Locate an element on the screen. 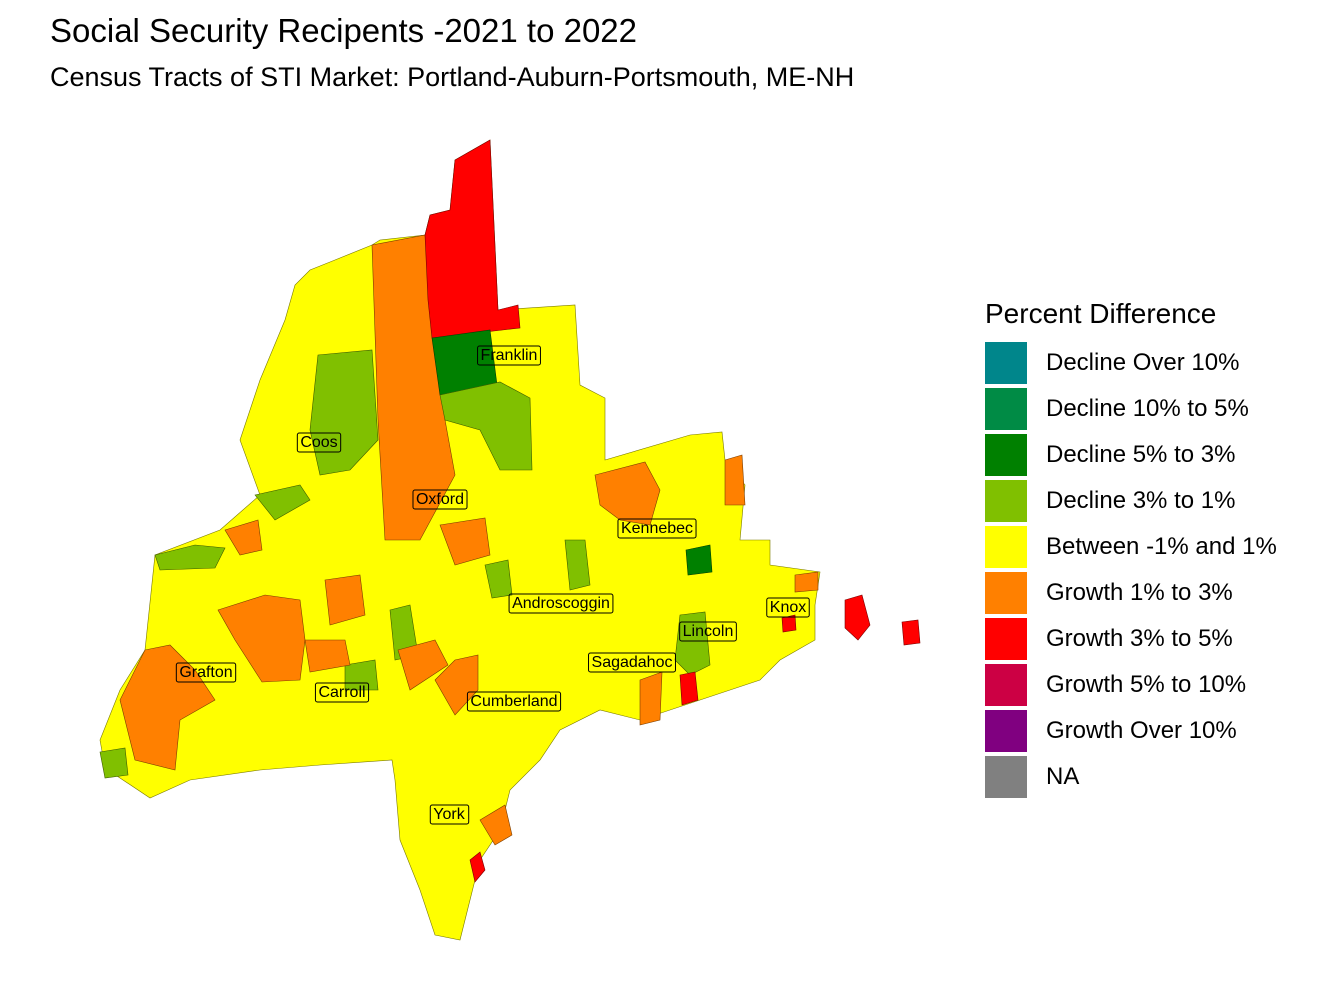 The width and height of the screenshot is (1344, 1008). county-label: Androscoggin is located at coordinates (561, 603).